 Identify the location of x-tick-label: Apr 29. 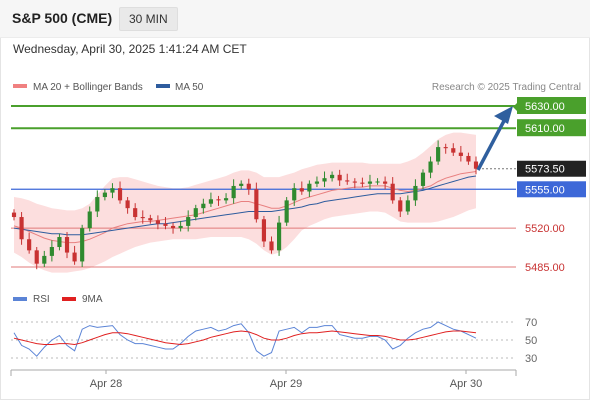
(286, 384).